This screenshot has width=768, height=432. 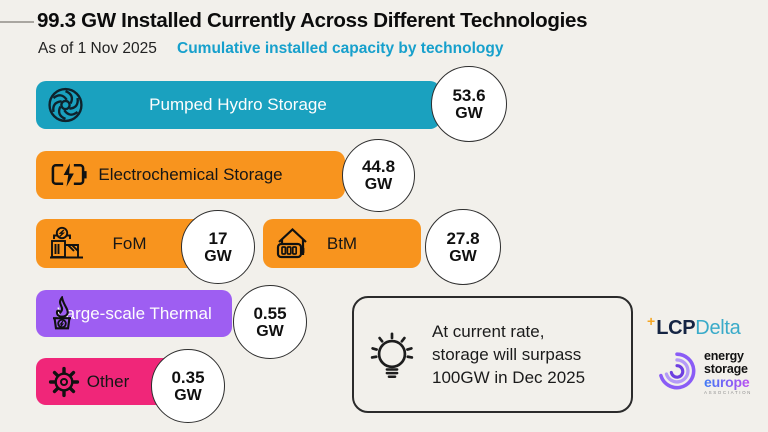 I want to click on energy-storage-europe-logo: energy storage europe ASSOCIATION, so click(x=704, y=373).